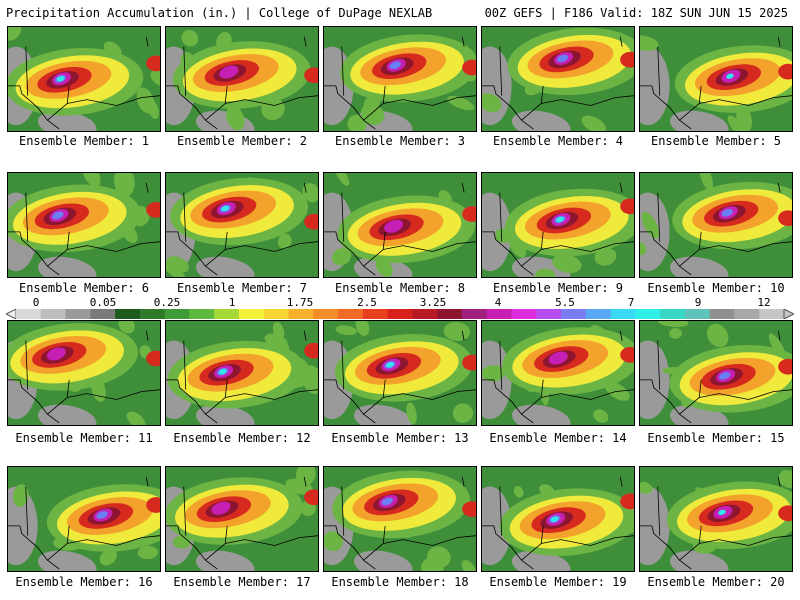 This screenshot has width=800, height=600. Describe the element at coordinates (242, 438) in the screenshot. I see `ensemble-member-label: Ensemble Member: 12` at that location.